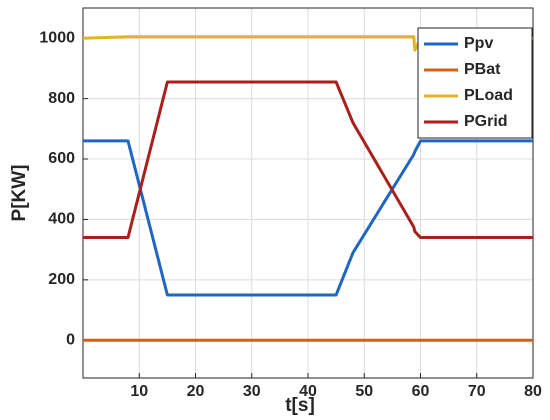 The height and width of the screenshot is (420, 550). I want to click on y-axis-label: P[KW], so click(19, 193).